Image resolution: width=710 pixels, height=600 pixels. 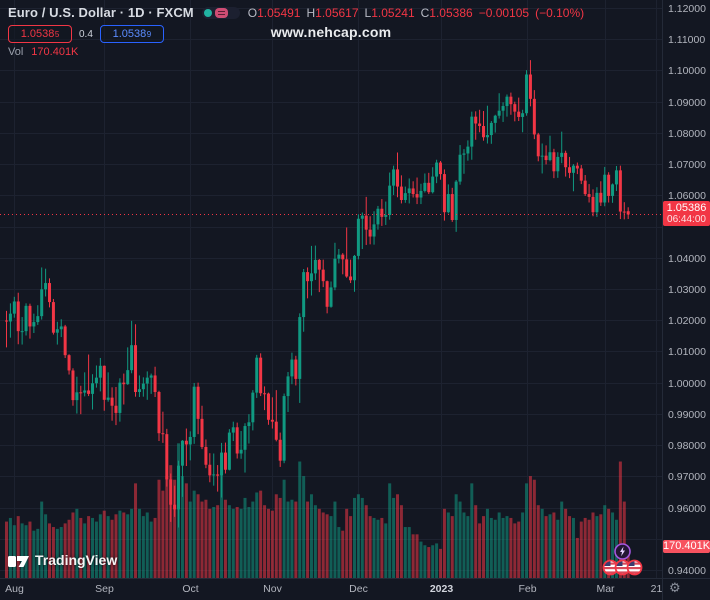 I want to click on svg-text: 1.01000, so click(x=687, y=352).